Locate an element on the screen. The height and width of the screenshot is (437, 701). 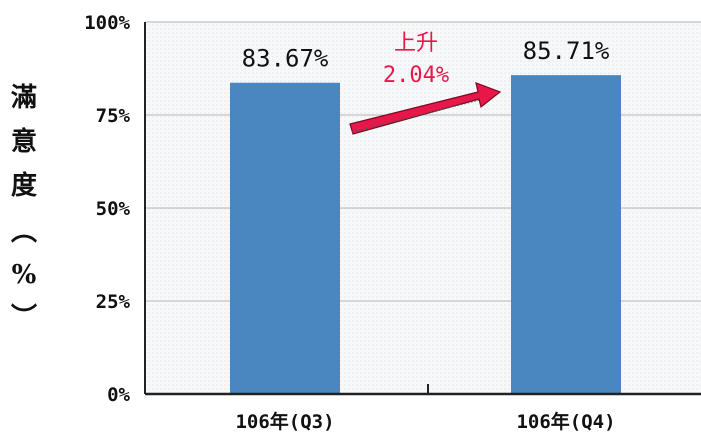
y-tick-label-4: 100% is located at coordinates (107, 23).